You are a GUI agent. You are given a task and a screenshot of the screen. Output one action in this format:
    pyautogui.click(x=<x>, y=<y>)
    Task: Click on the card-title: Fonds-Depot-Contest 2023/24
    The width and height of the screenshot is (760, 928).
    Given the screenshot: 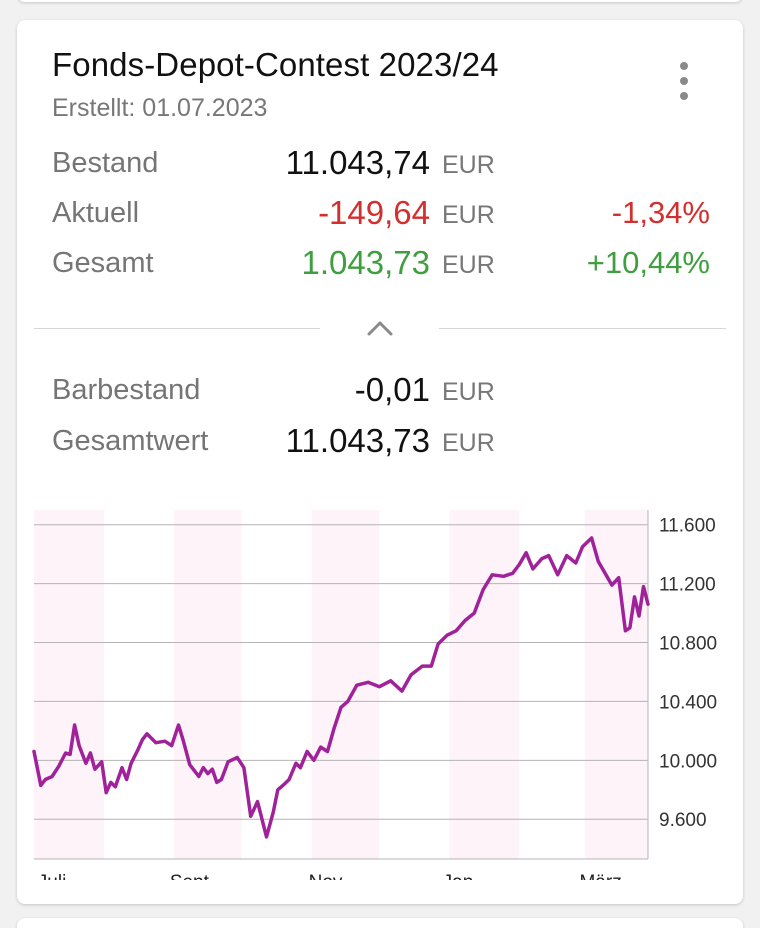 What is the action you would take?
    pyautogui.click(x=275, y=64)
    